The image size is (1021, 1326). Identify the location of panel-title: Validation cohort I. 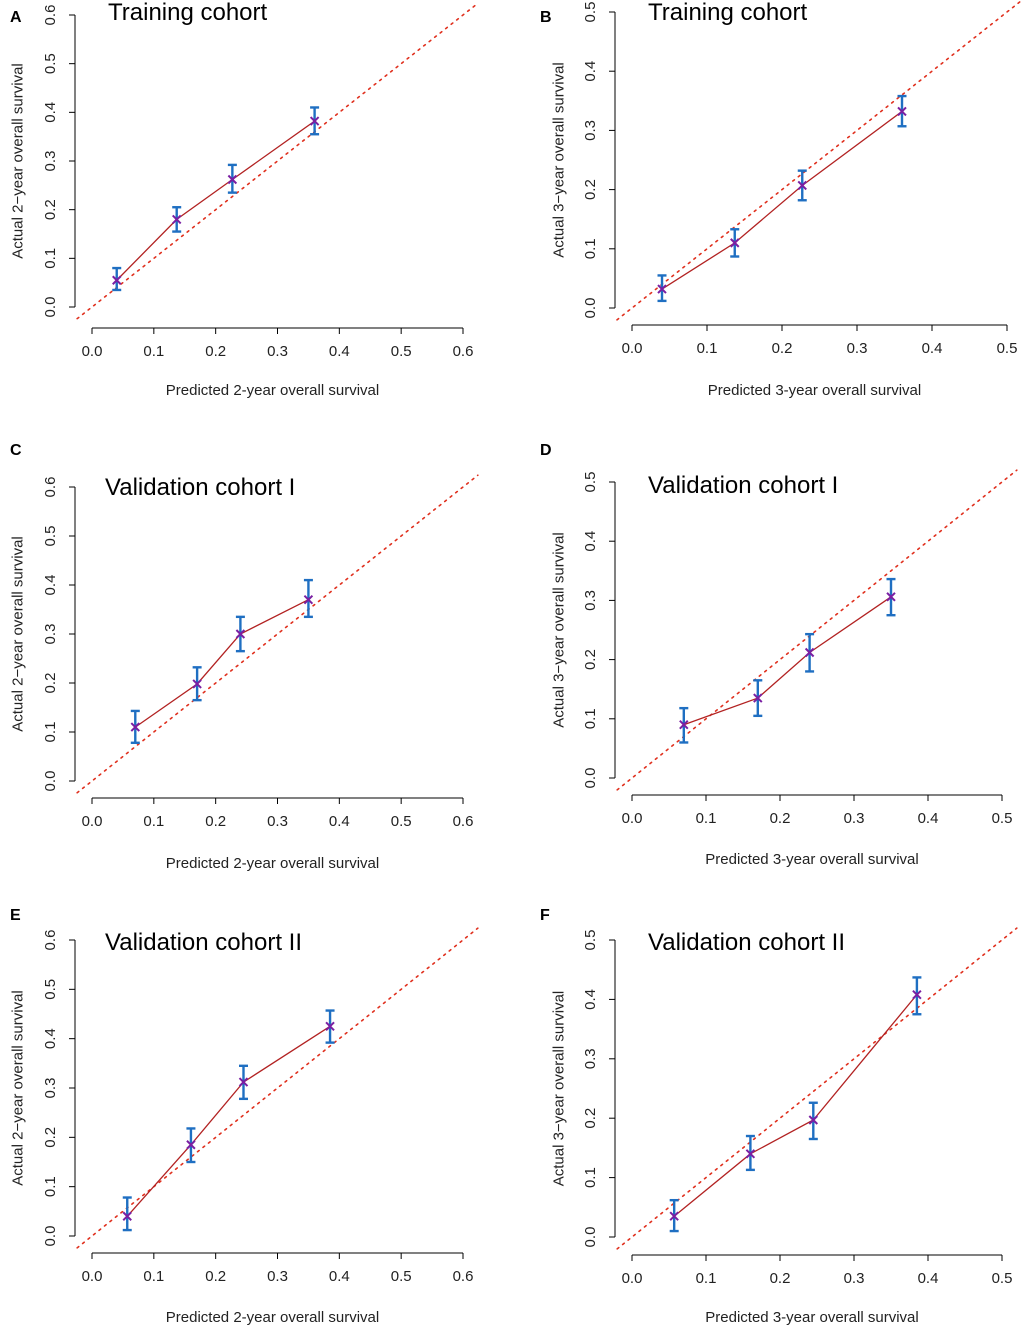
(200, 487).